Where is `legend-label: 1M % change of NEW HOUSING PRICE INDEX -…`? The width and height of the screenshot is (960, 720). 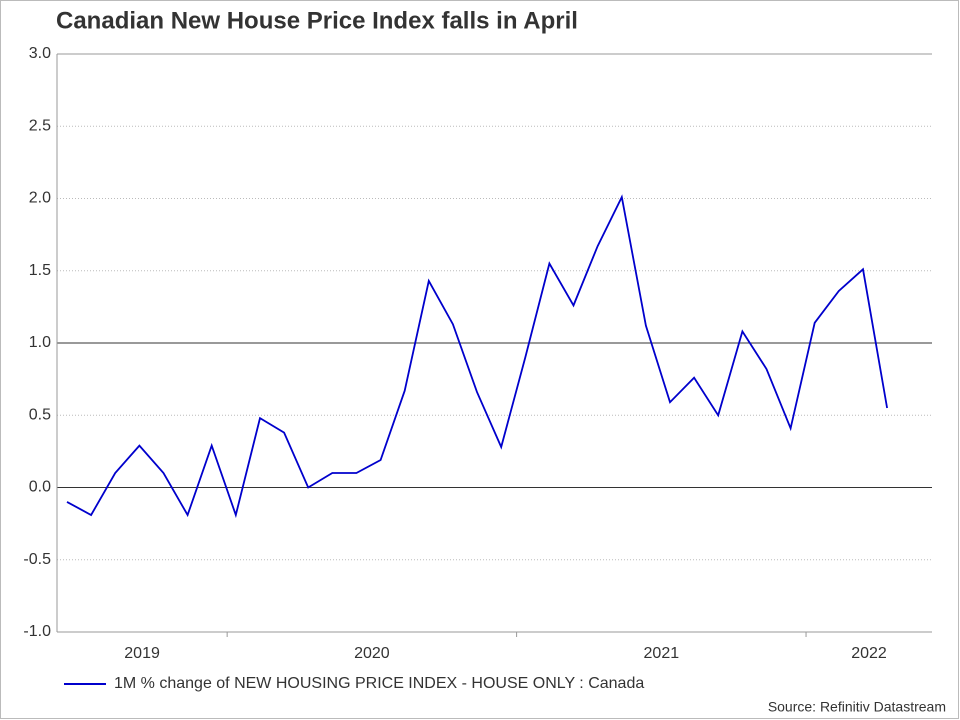
legend-label: 1M % change of NEW HOUSING PRICE INDEX -… is located at coordinates (379, 683).